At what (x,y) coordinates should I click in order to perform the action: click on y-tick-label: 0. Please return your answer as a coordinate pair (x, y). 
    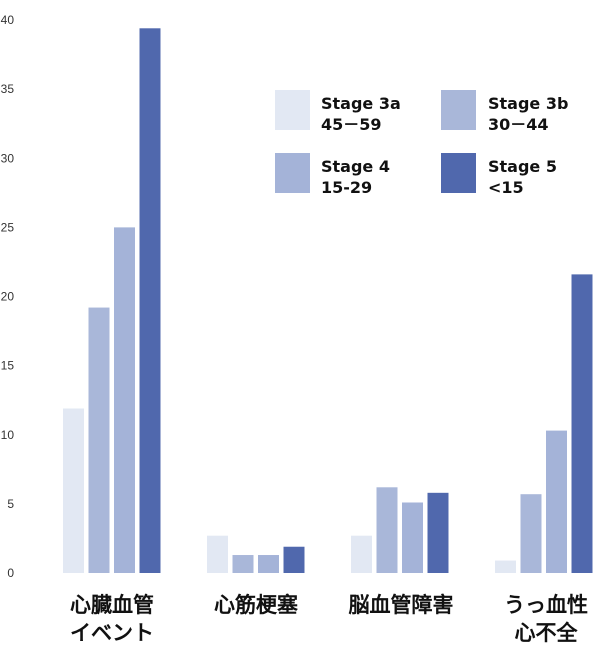
    Looking at the image, I should click on (10, 573).